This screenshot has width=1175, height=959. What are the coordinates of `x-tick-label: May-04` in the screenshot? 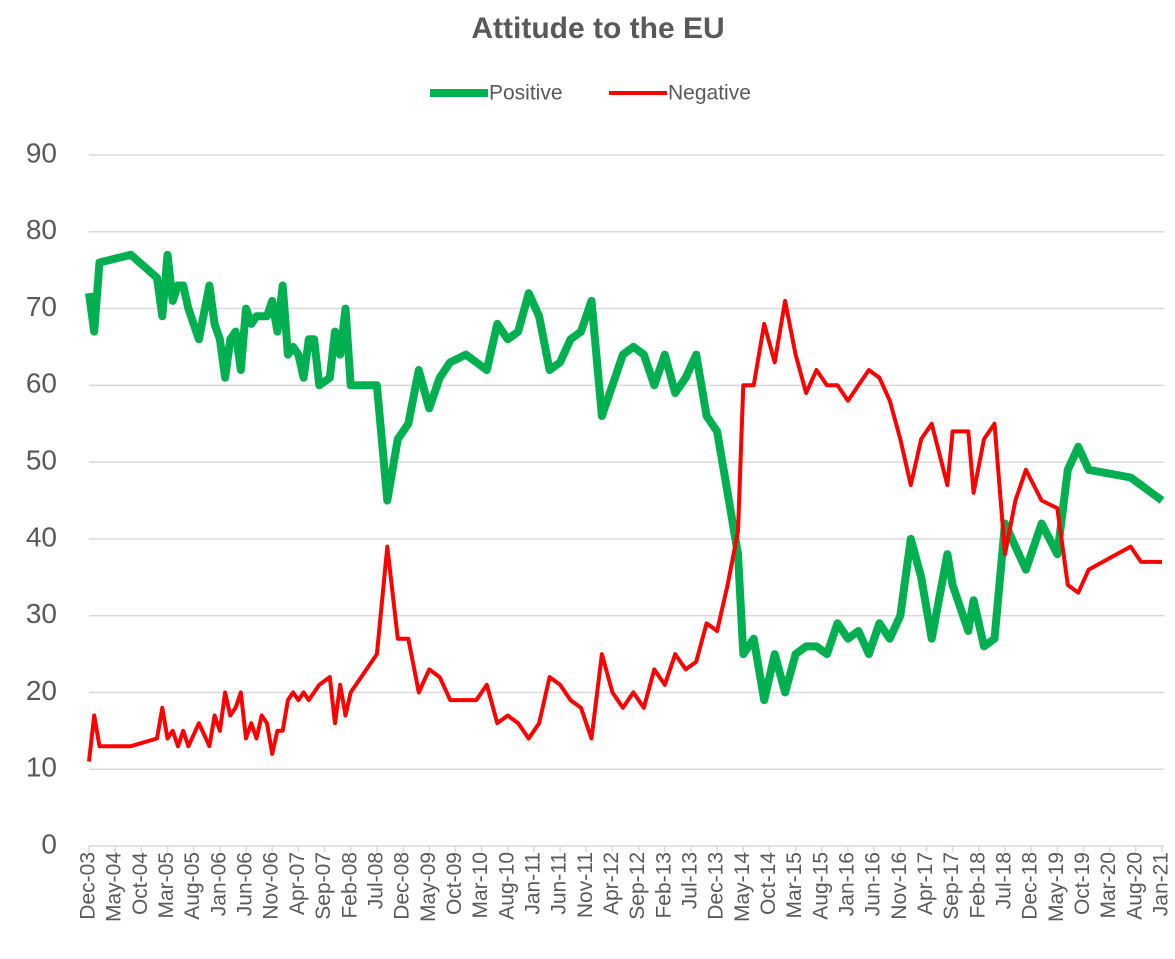 It's located at (114, 887).